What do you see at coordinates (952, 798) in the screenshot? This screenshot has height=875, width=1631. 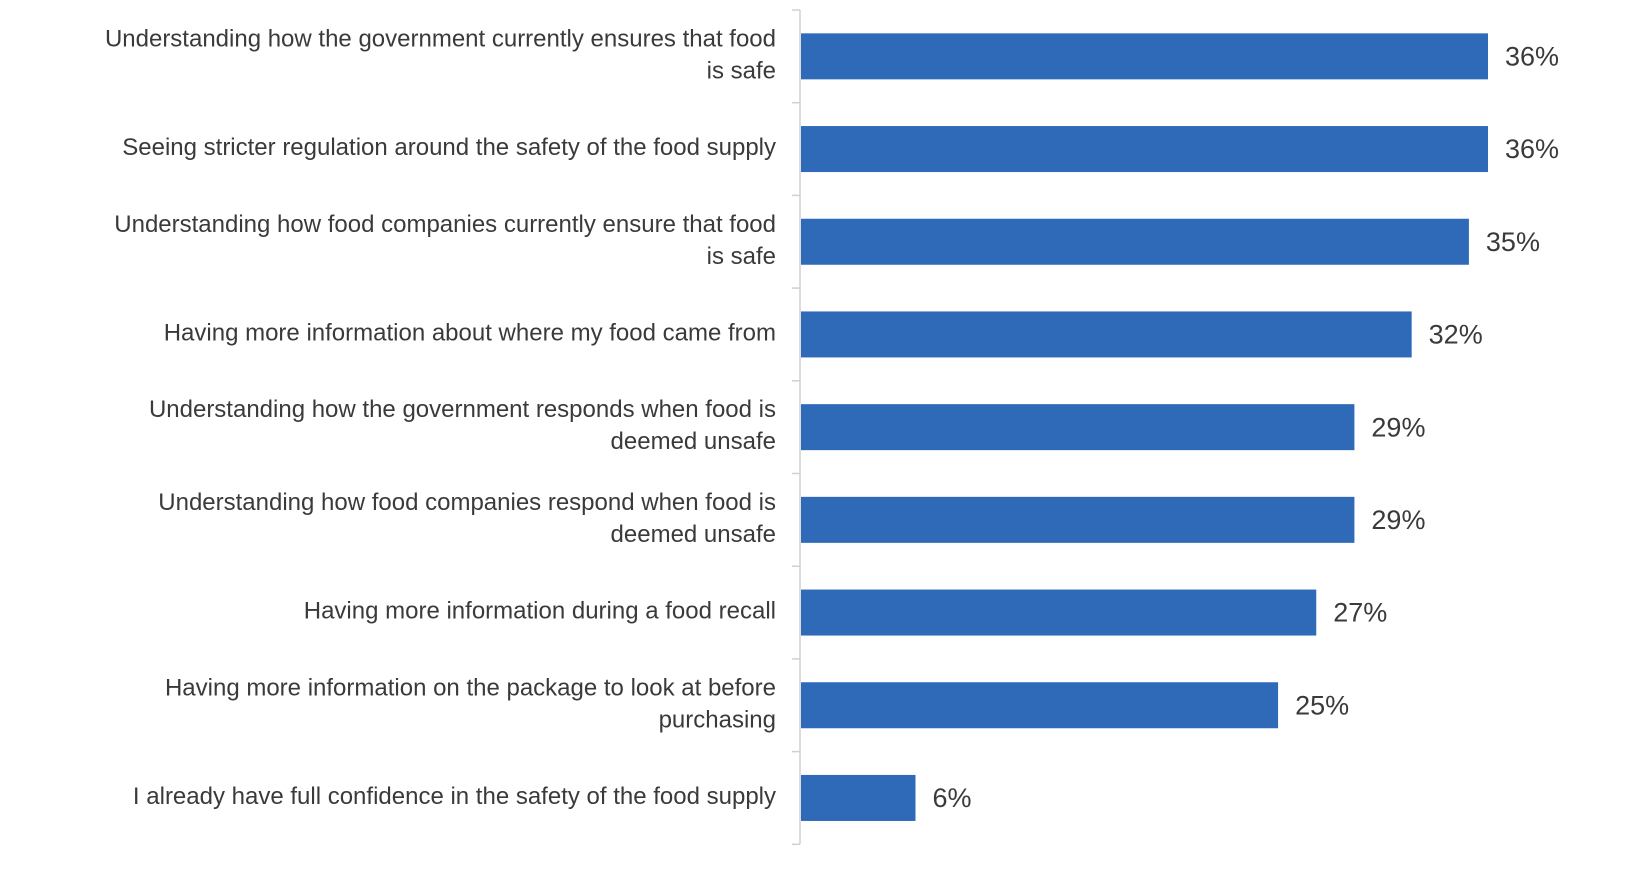 I see `value-label: 6%` at bounding box center [952, 798].